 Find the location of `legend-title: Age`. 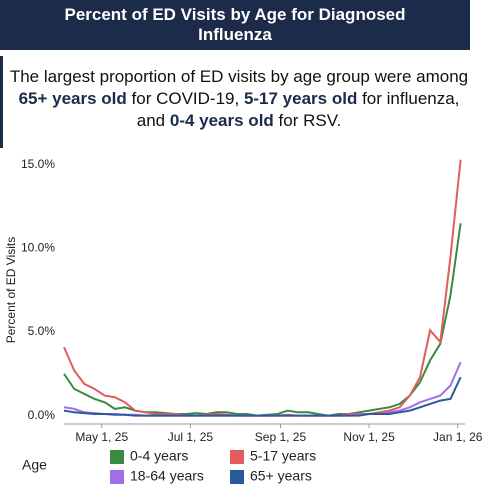

legend-title: Age is located at coordinates (34, 465).